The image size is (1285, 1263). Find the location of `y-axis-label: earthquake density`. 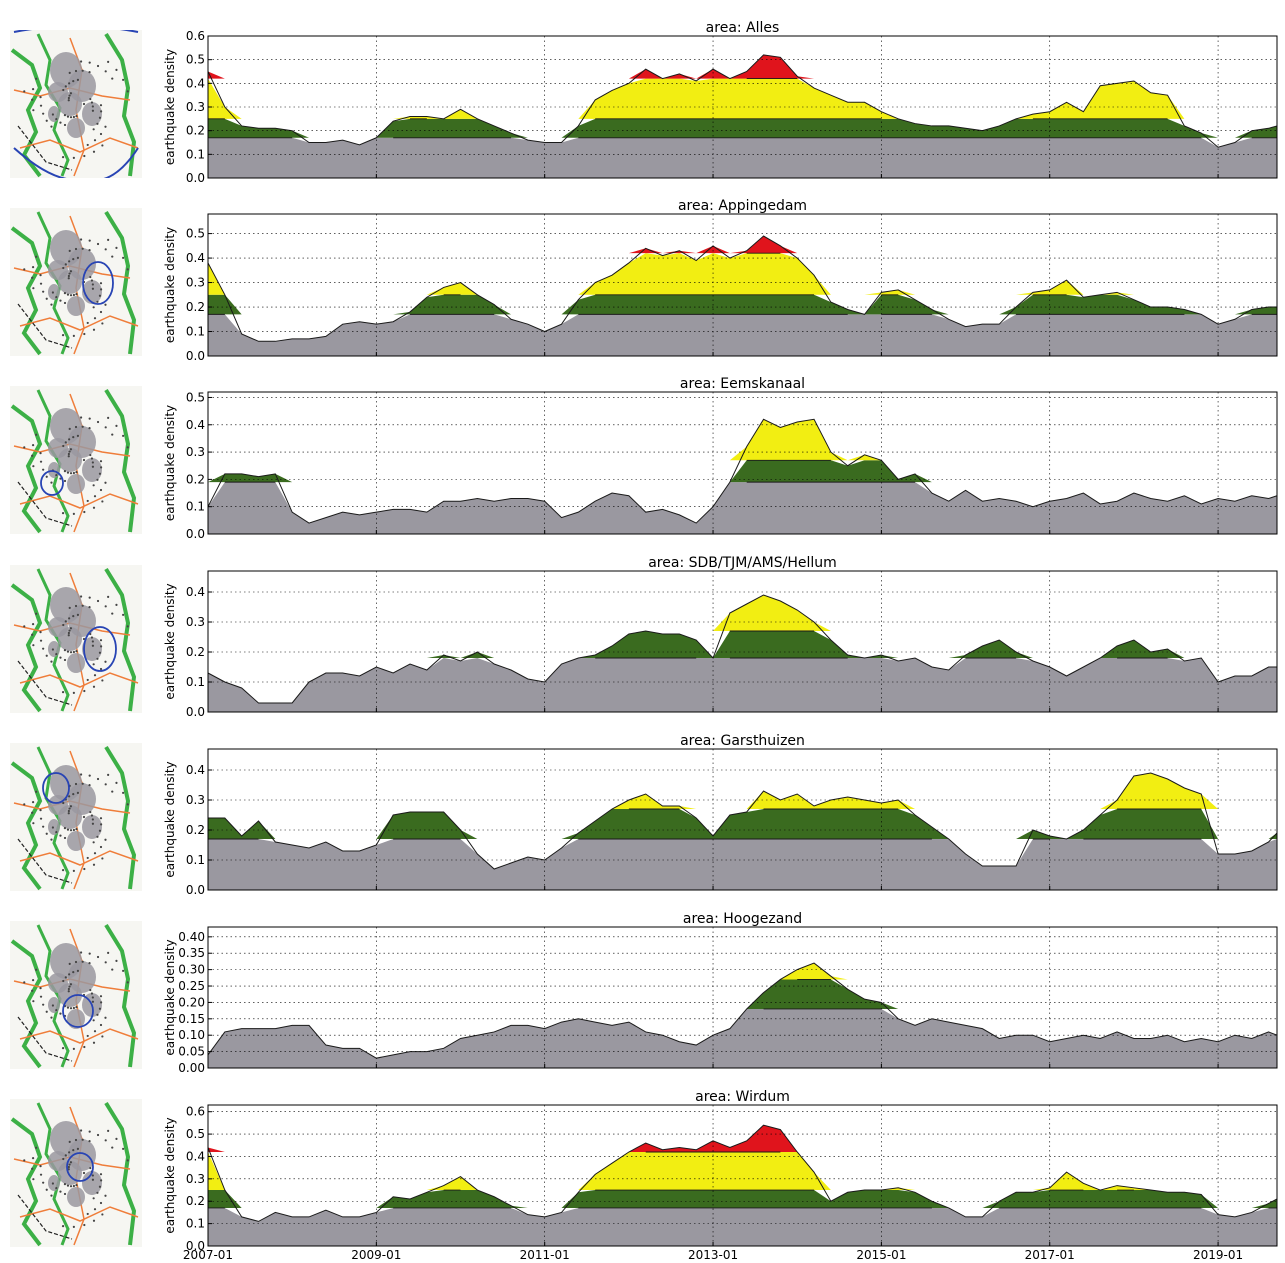

y-axis-label: earthquake density is located at coordinates (170, 1175).